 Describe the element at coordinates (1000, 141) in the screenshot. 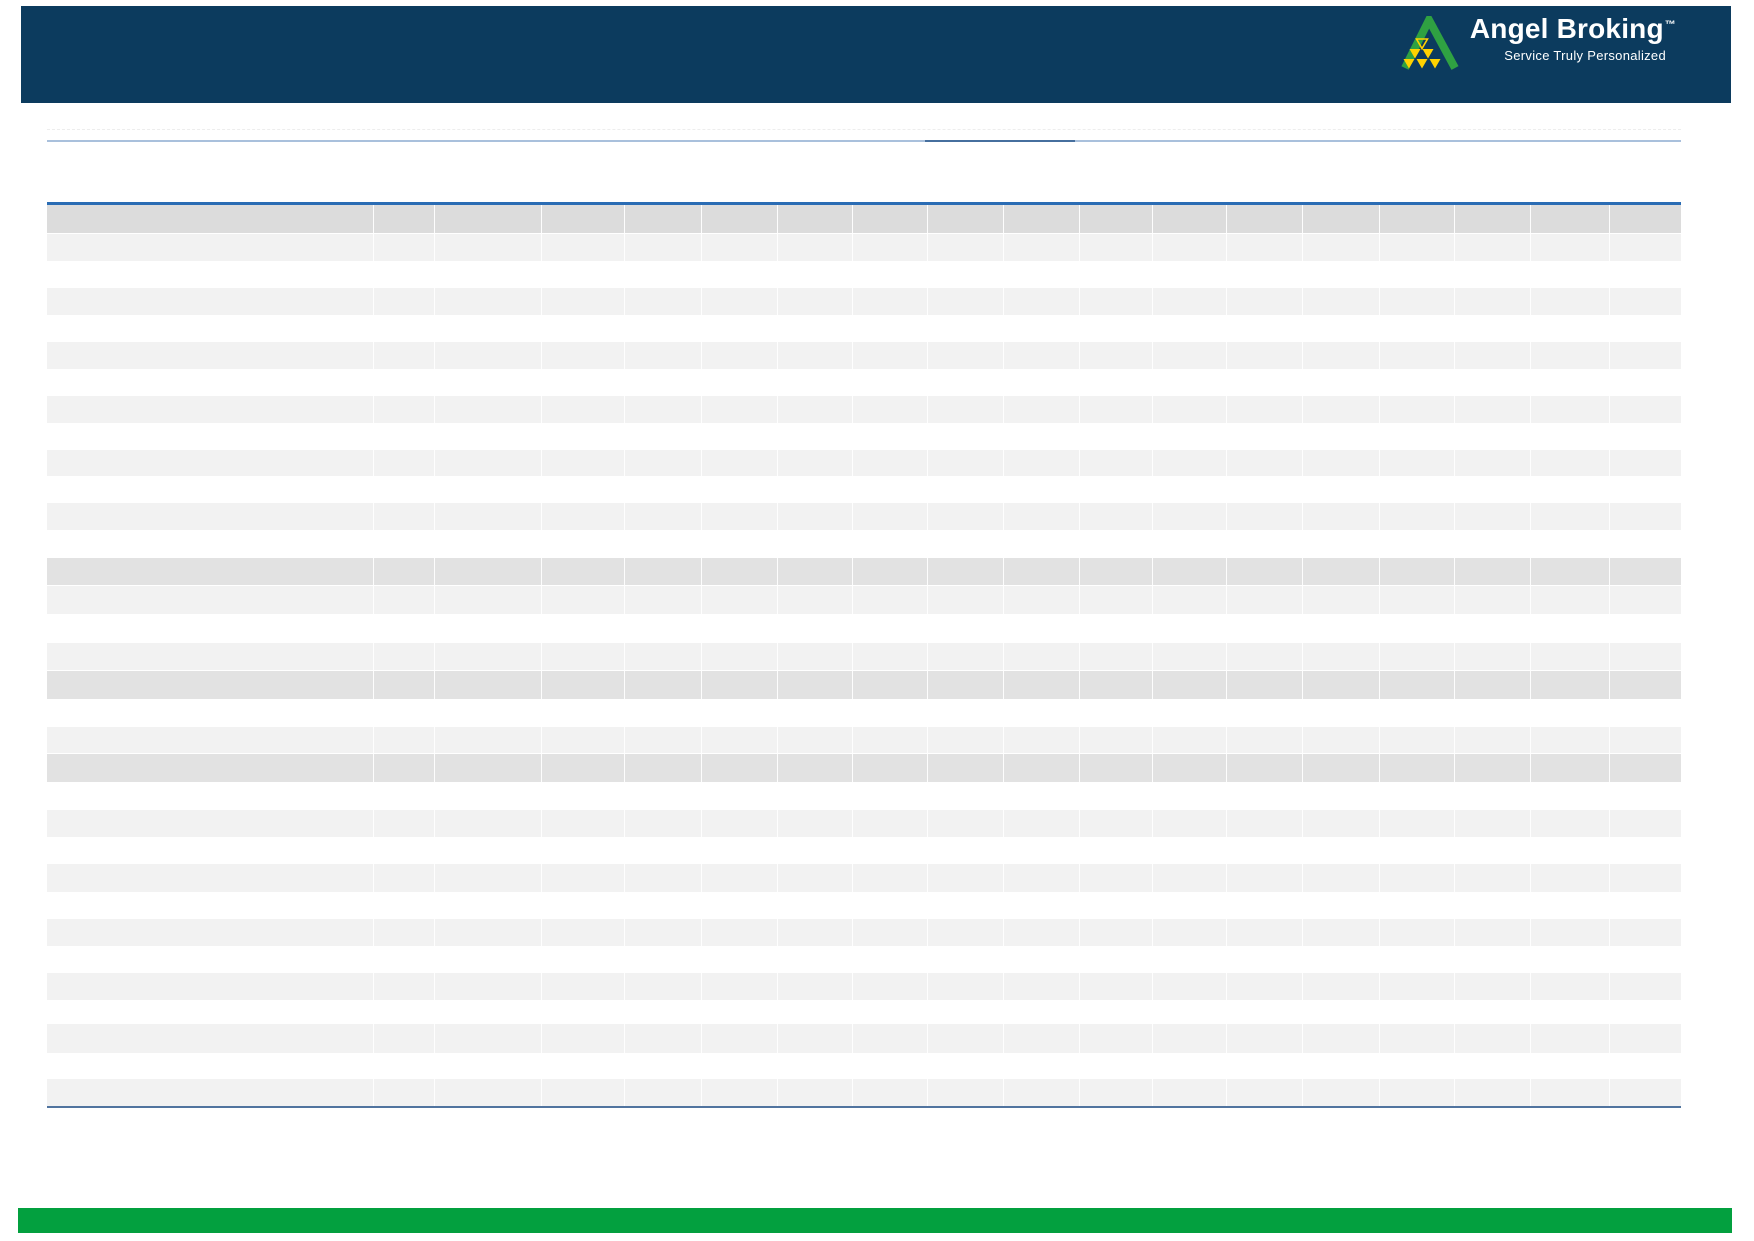

I see `section-rule-accent-segment` at that location.